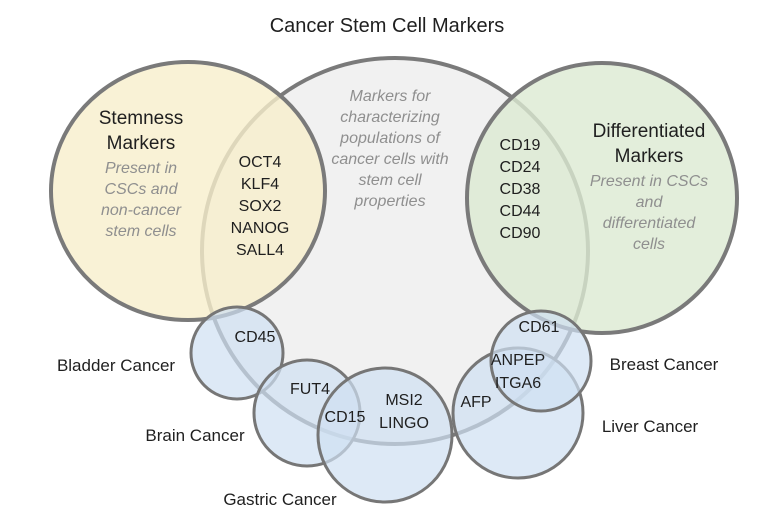 This screenshot has height=523, width=779. I want to click on stemness-subtitle-line: stem cells, so click(141, 231).